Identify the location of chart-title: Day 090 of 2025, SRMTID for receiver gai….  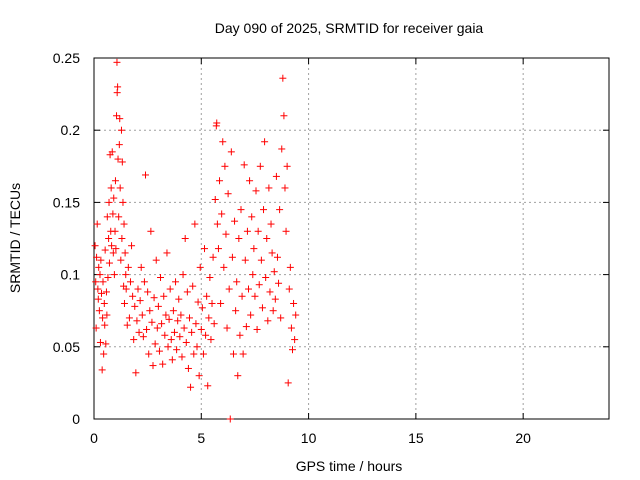
(349, 28).